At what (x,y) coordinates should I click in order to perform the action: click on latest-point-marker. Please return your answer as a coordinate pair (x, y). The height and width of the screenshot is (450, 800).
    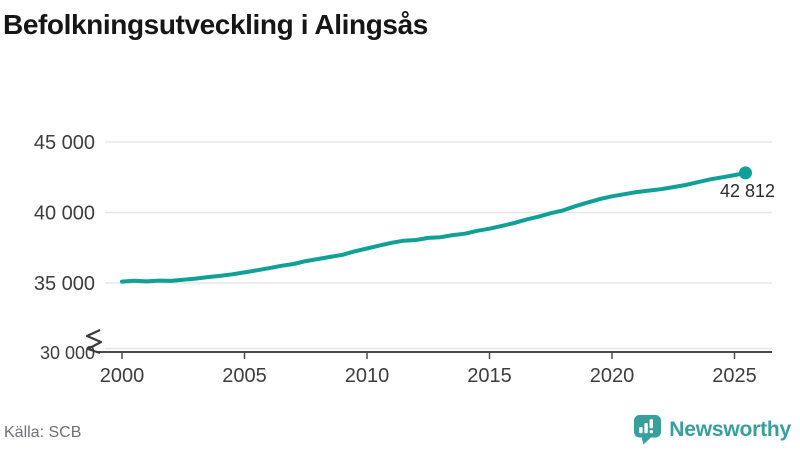
    Looking at the image, I should click on (745, 173).